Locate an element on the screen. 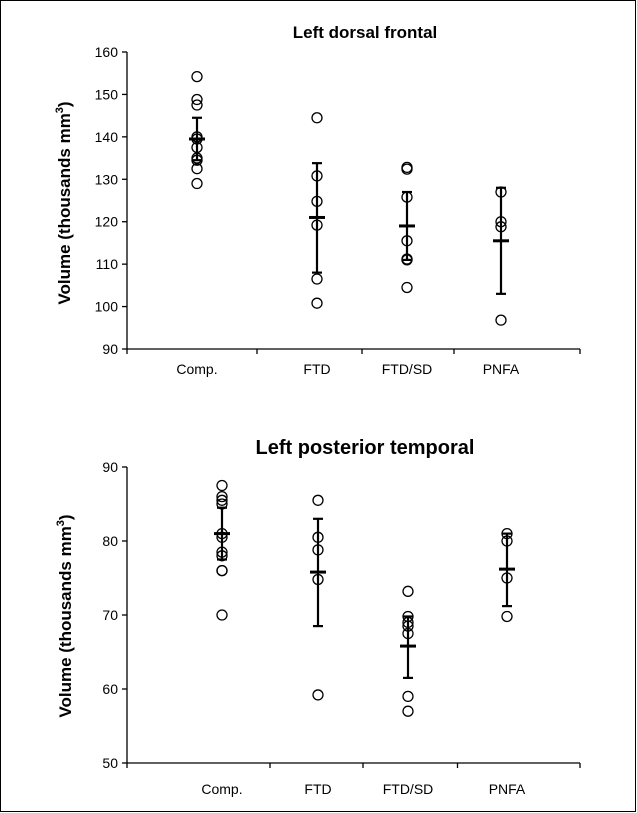  y-tick-label: 50 is located at coordinates (110, 763).